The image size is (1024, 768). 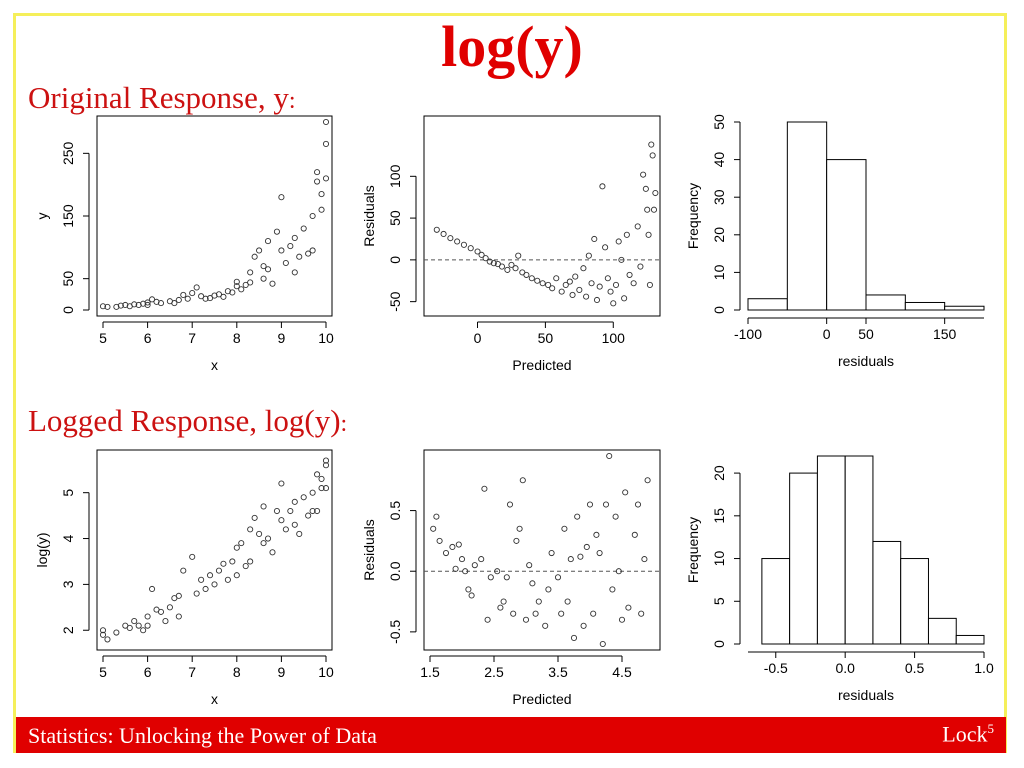 I want to click on section-label-original: Original Response, y:, so click(x=162, y=98).